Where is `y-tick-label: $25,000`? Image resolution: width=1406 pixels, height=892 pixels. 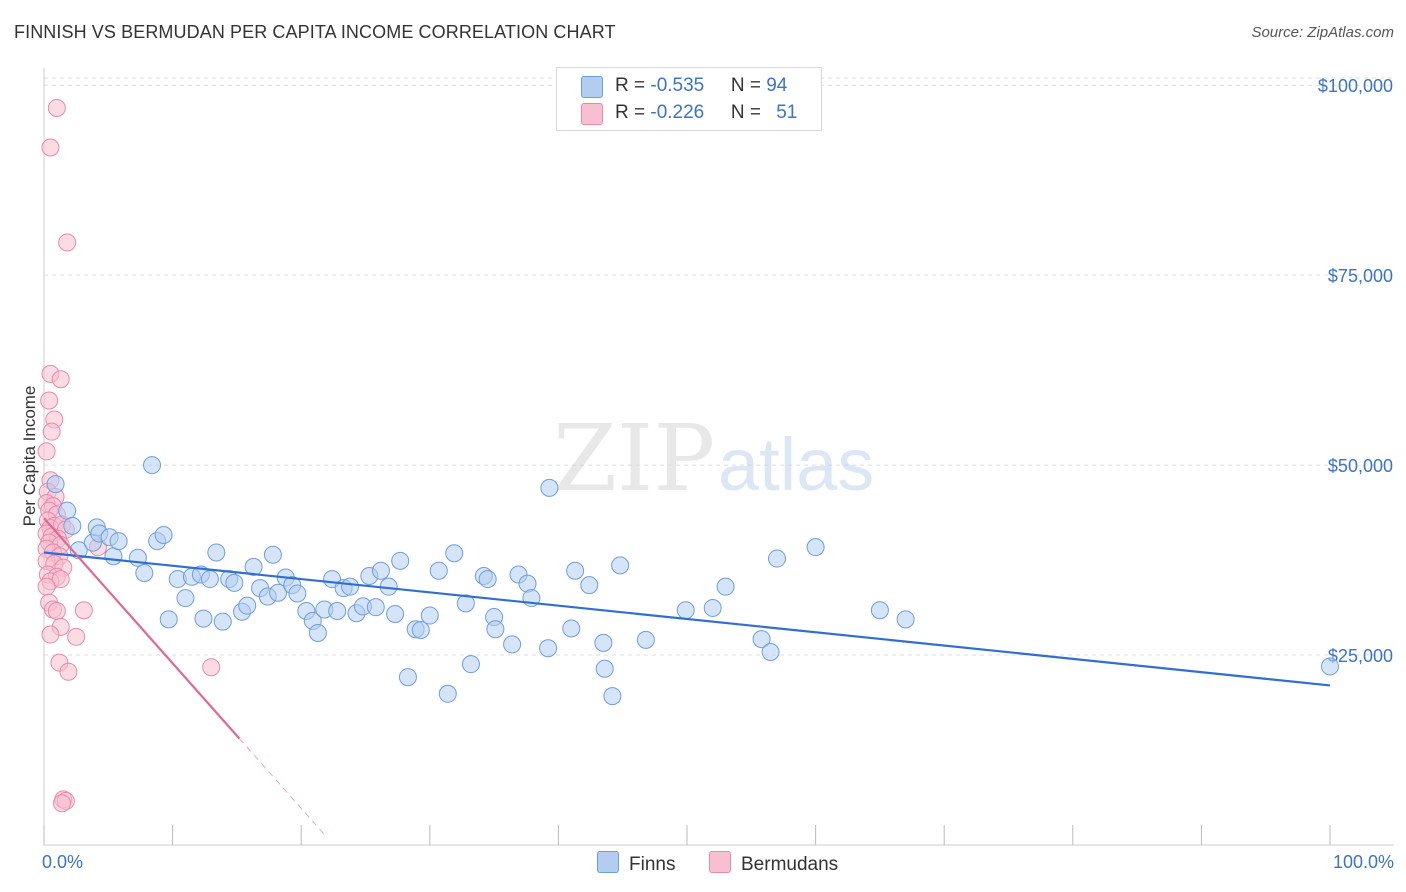 y-tick-label: $25,000 is located at coordinates (1360, 656).